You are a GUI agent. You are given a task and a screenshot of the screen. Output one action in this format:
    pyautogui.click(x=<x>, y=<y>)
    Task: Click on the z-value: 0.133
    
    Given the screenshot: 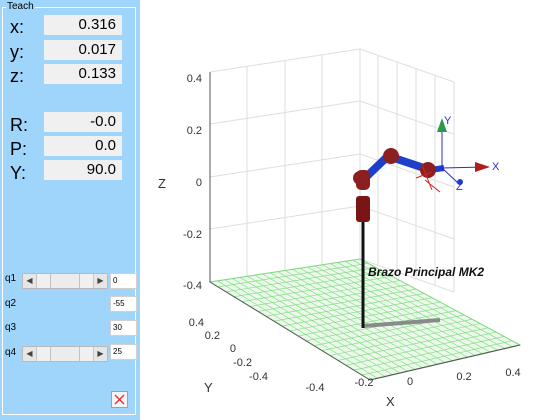 What is the action you would take?
    pyautogui.click(x=83, y=74)
    